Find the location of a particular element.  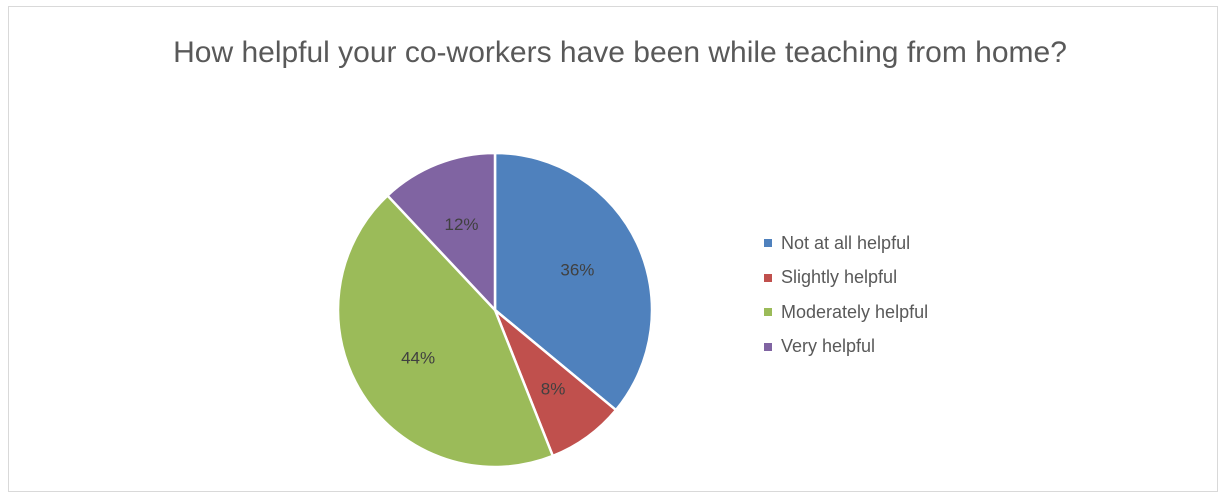

legend-item-slightly-helpful: Slightly helpful is located at coordinates (846, 278).